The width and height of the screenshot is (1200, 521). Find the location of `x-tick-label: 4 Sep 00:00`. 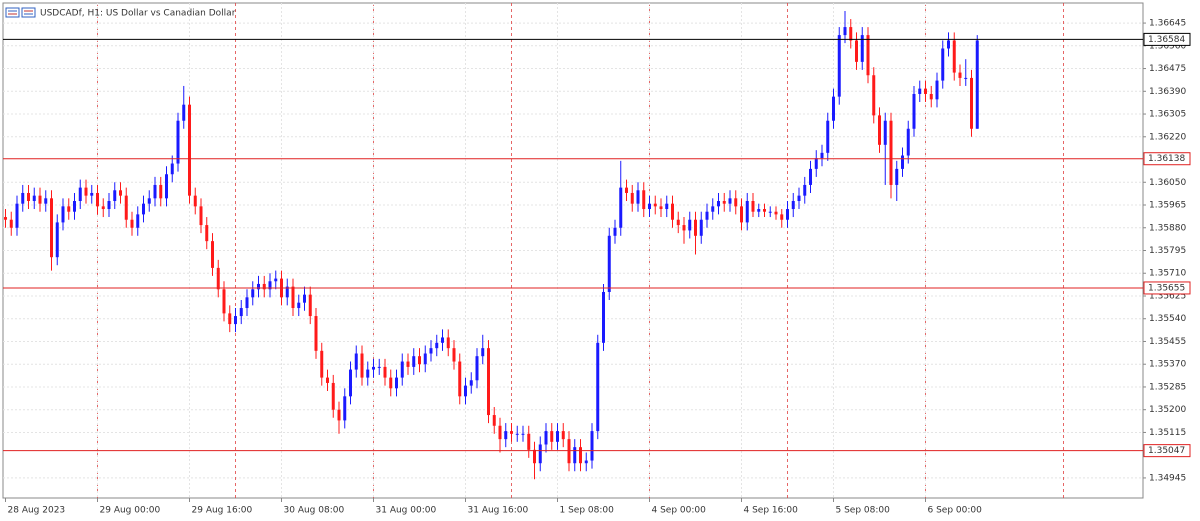

x-tick-label: 4 Sep 00:00 is located at coordinates (679, 511).